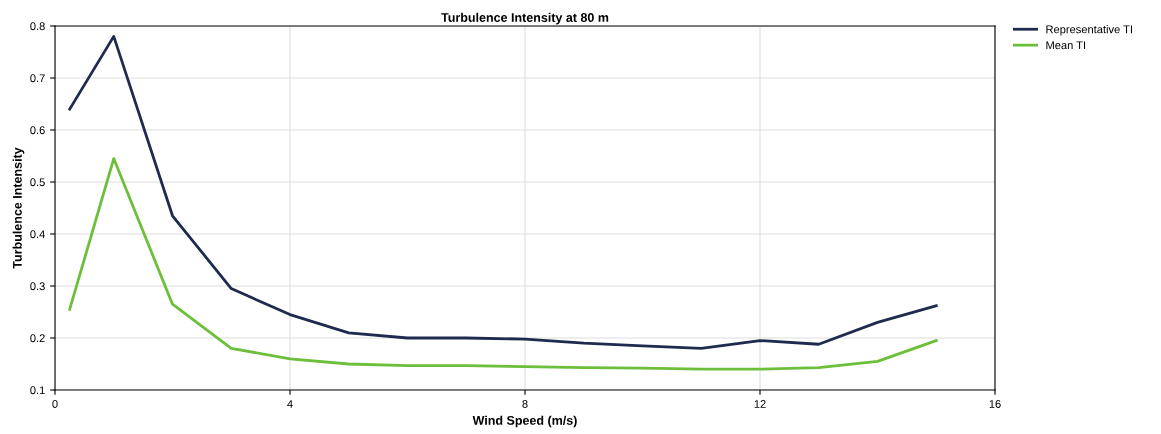  What do you see at coordinates (995, 404) in the screenshot?
I see `x-tick-label: 16` at bounding box center [995, 404].